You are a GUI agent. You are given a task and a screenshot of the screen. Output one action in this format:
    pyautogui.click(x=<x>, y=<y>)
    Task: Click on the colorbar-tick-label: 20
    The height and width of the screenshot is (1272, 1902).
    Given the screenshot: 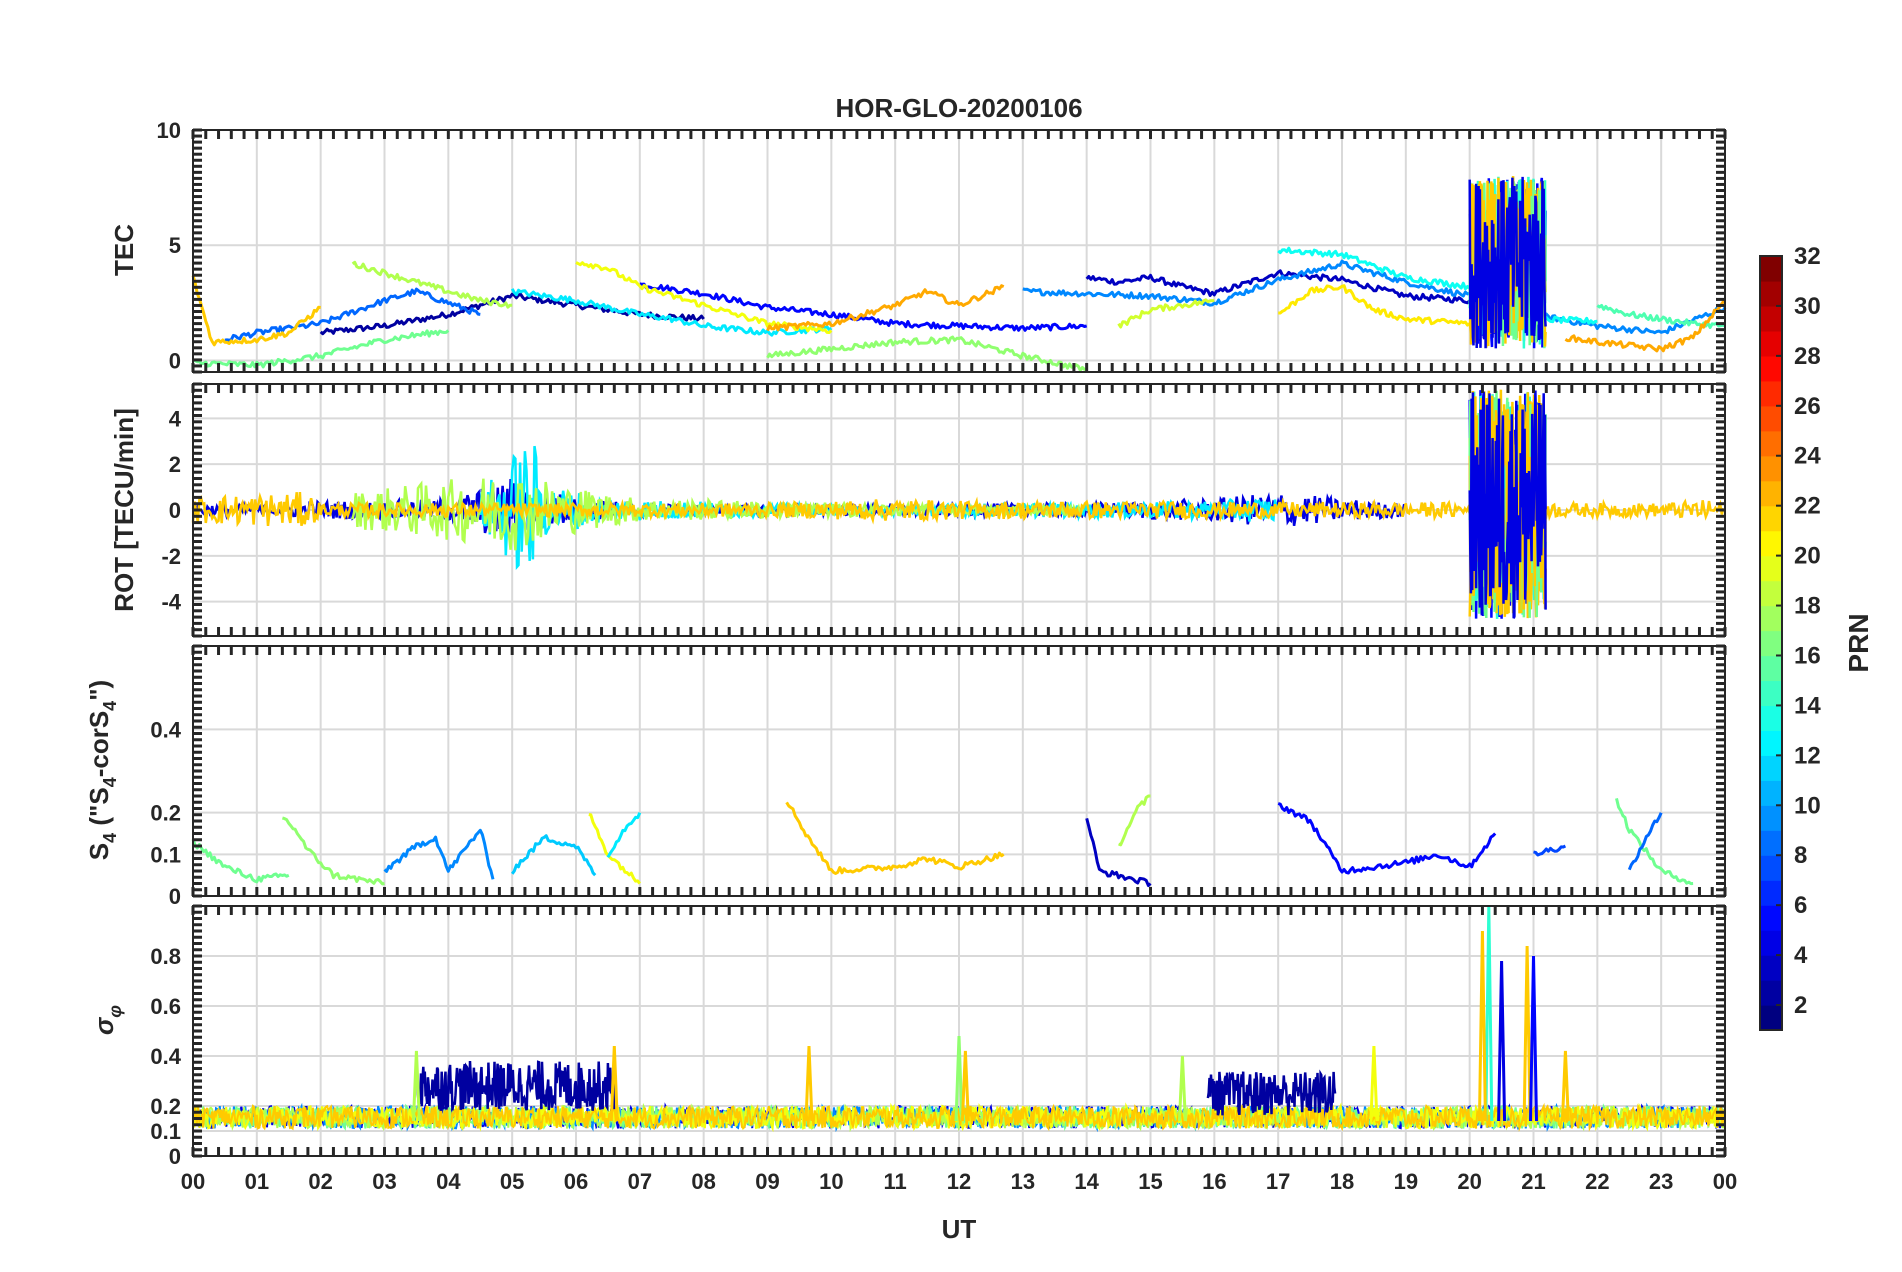 What is the action you would take?
    pyautogui.click(x=1807, y=556)
    